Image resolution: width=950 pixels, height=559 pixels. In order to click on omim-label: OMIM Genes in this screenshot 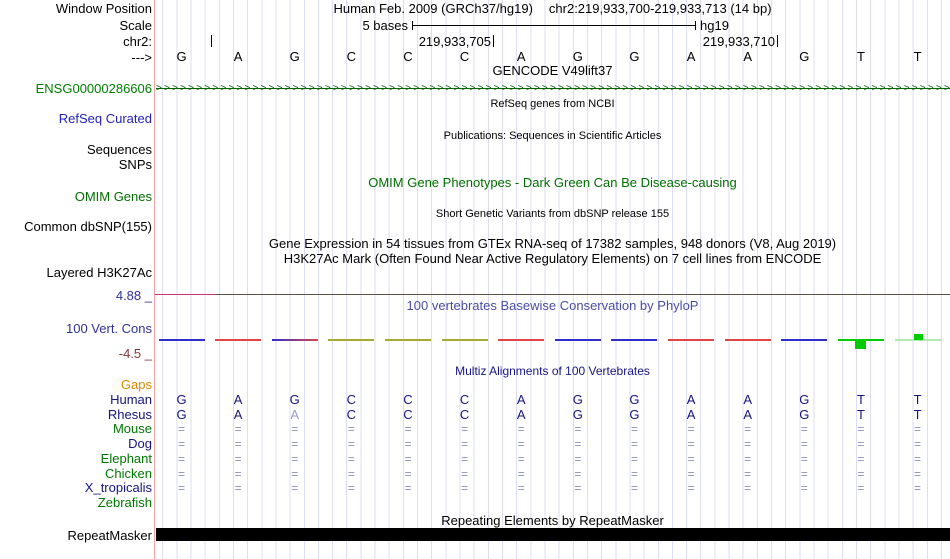, I will do `click(113, 196)`.